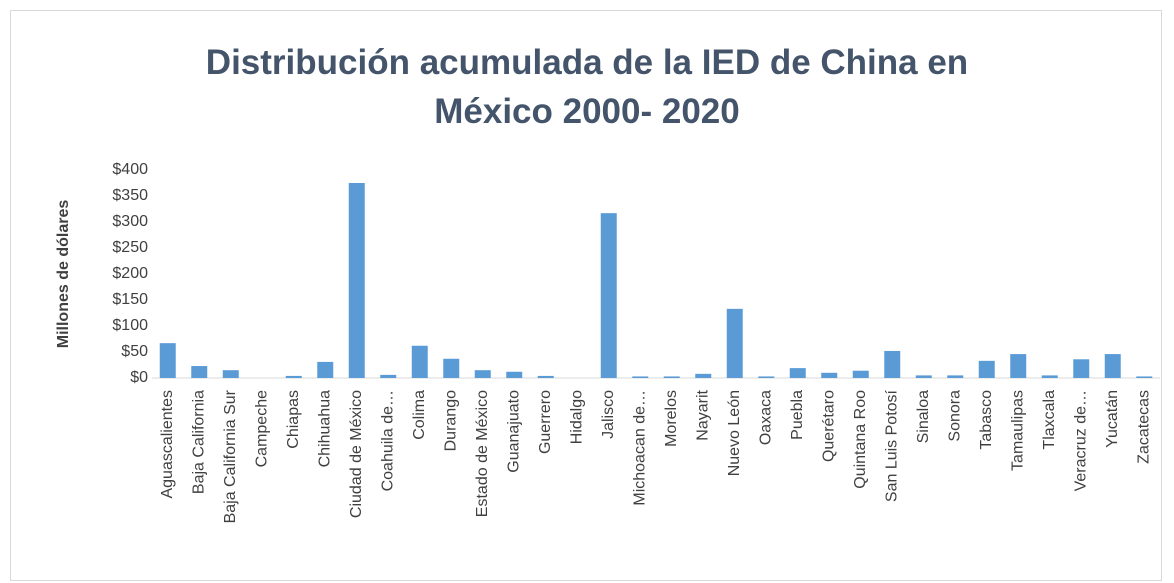 The image size is (1174, 583). What do you see at coordinates (576, 417) in the screenshot?
I see `x-tick-label: Hidalgo` at bounding box center [576, 417].